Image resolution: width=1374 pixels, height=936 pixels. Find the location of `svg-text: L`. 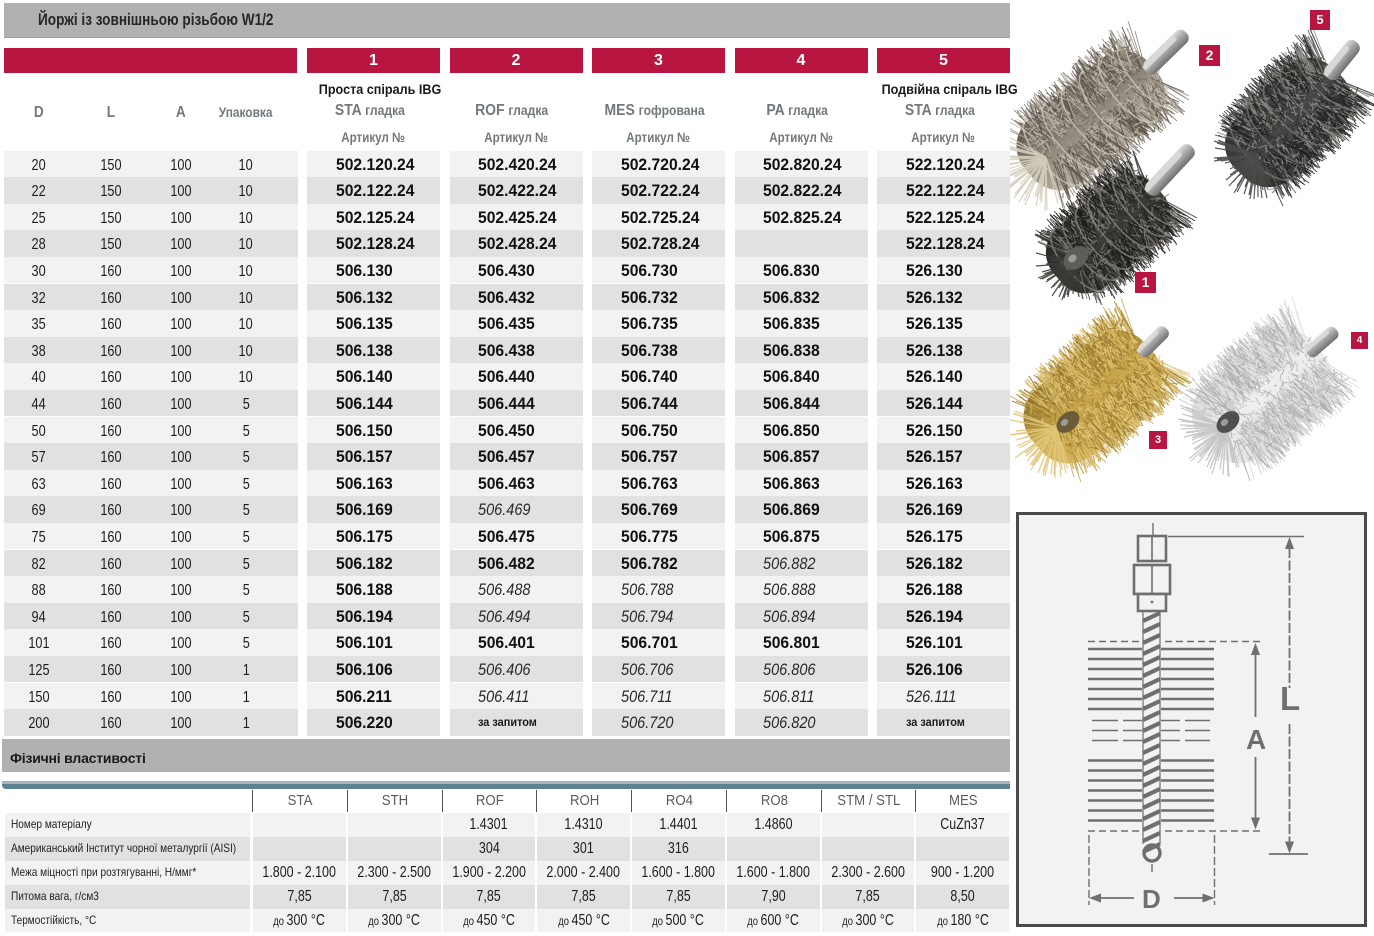

svg-text: L is located at coordinates (1290, 698).